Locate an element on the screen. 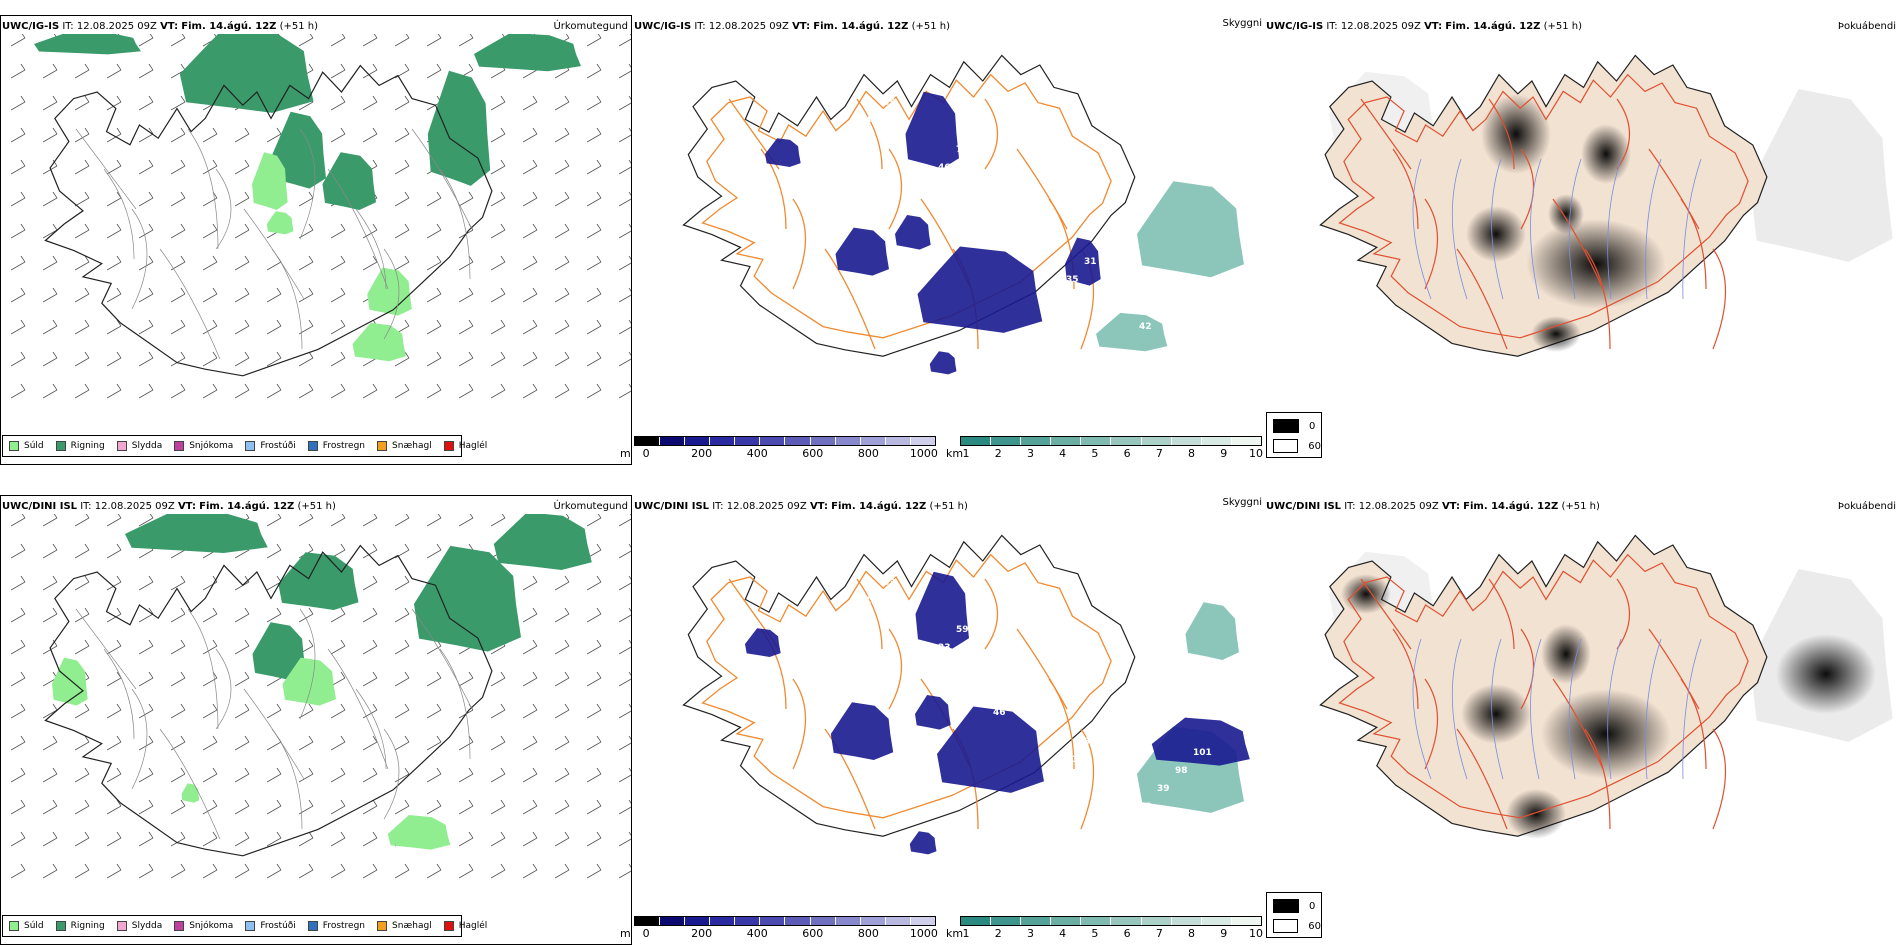 The height and width of the screenshot is (950, 1900). legend-swatch is located at coordinates (448, 446).